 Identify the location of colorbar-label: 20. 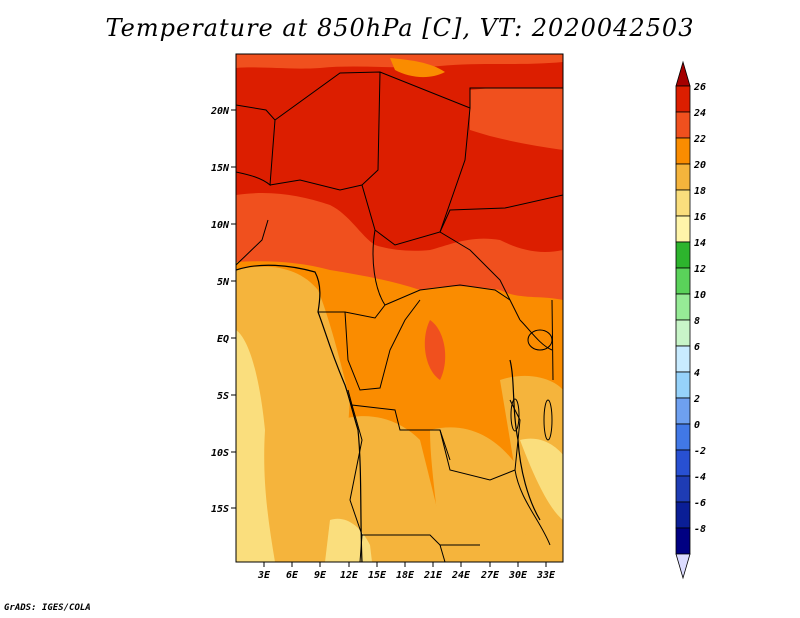
(699, 165).